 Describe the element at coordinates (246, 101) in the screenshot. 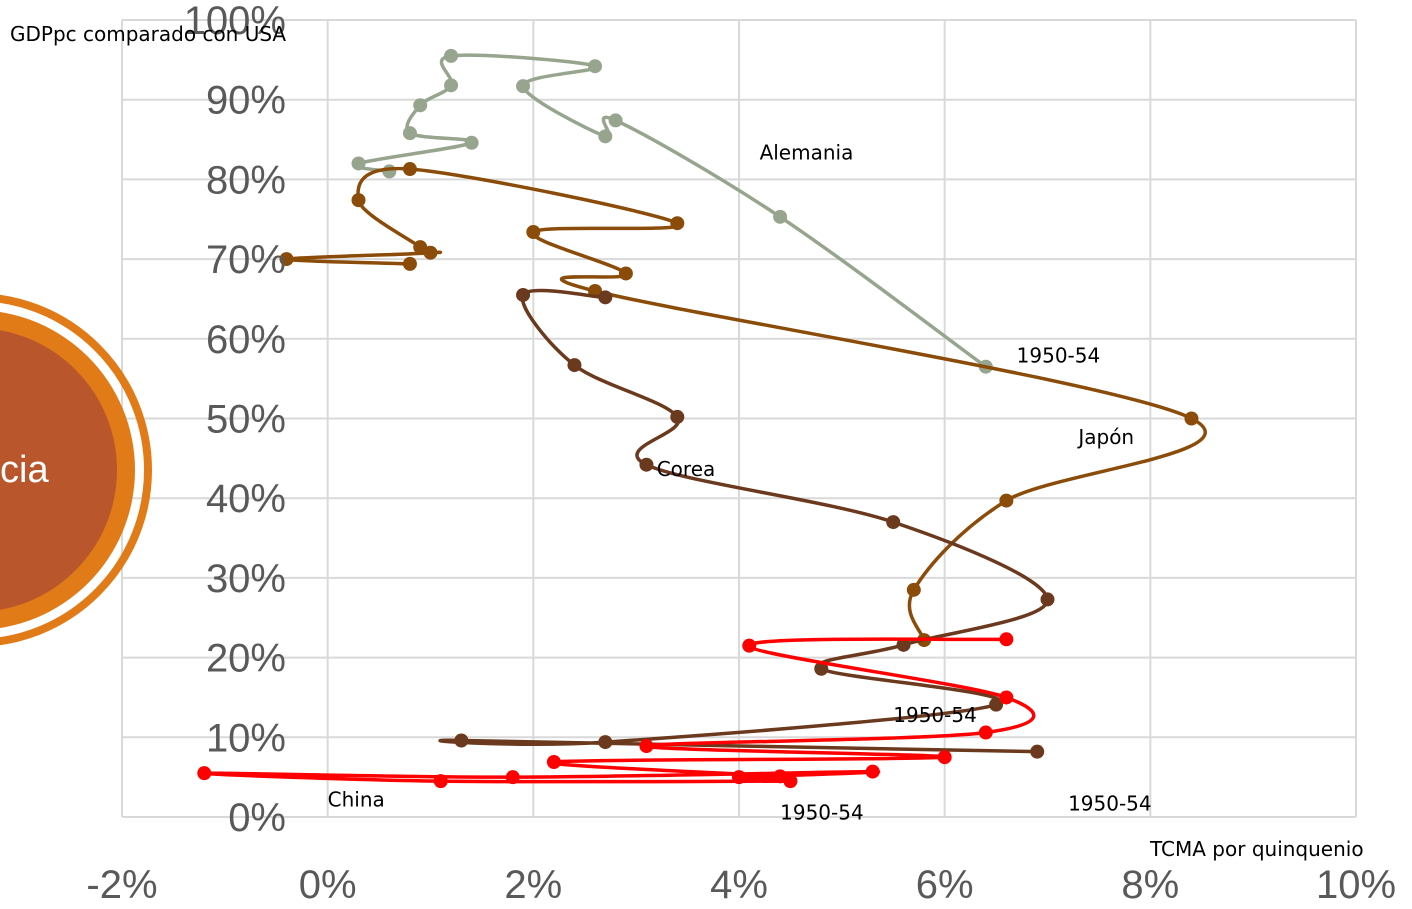

I see `y-tick-label: 90%` at that location.